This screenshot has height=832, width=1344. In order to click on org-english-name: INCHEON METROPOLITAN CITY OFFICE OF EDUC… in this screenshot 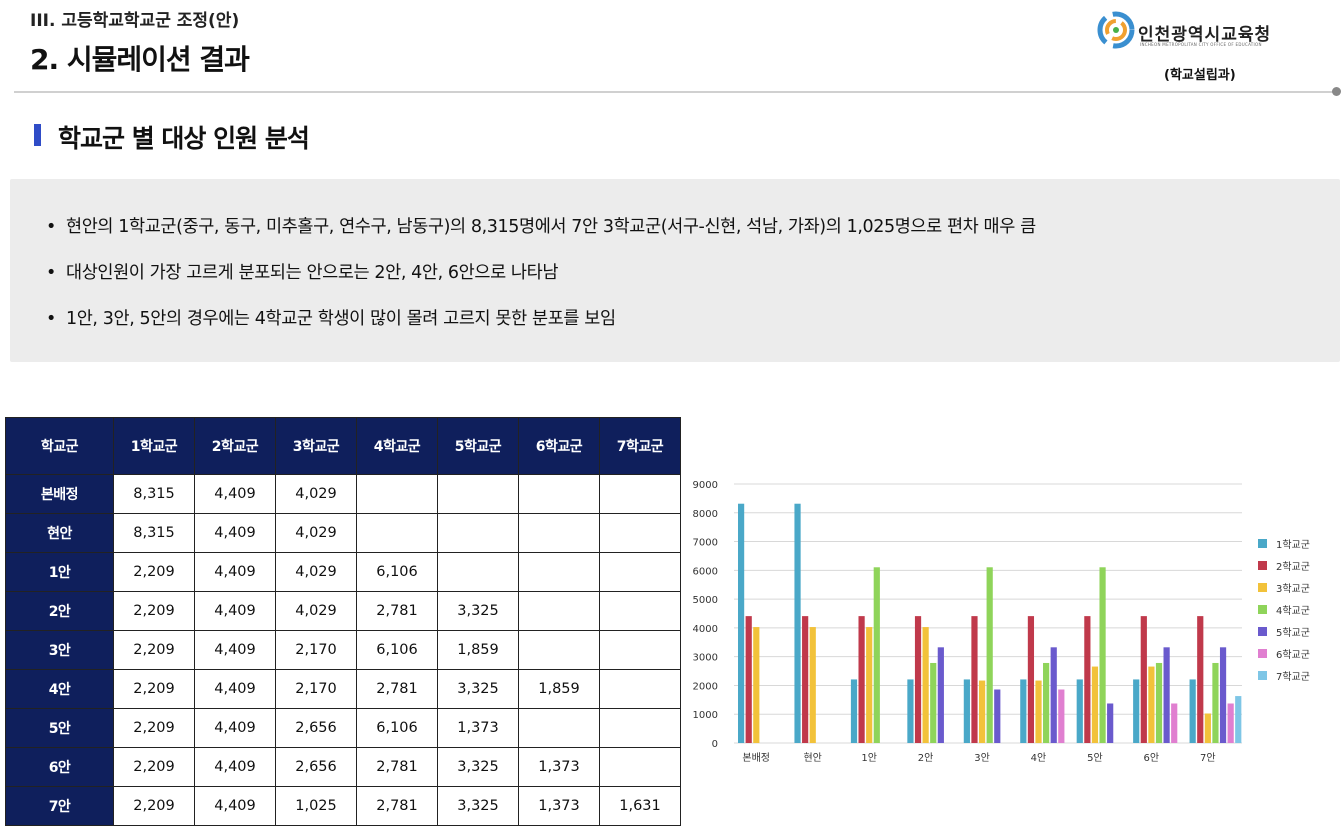, I will do `click(1201, 44)`.